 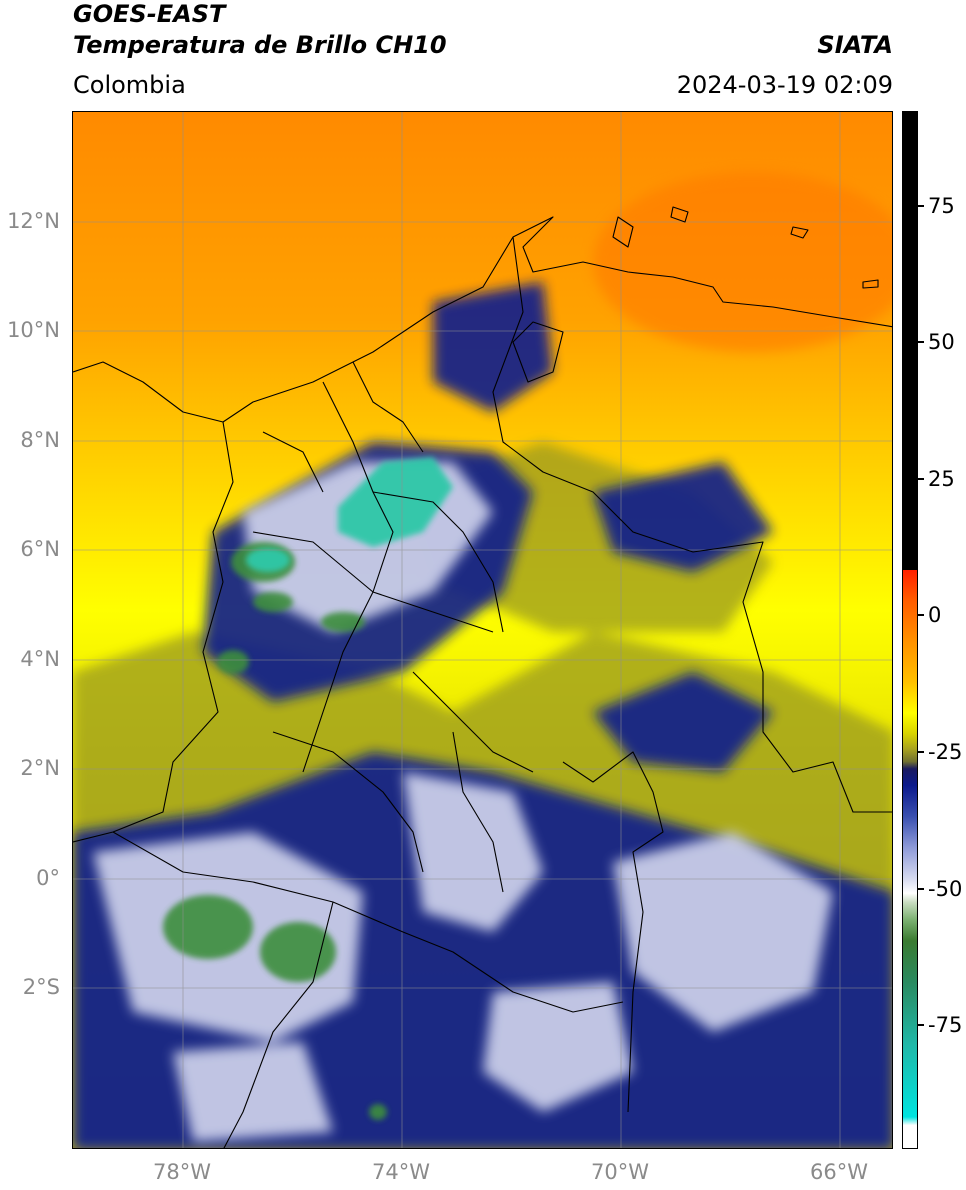 I want to click on lat-label-10n: 10°N, so click(x=33, y=330).